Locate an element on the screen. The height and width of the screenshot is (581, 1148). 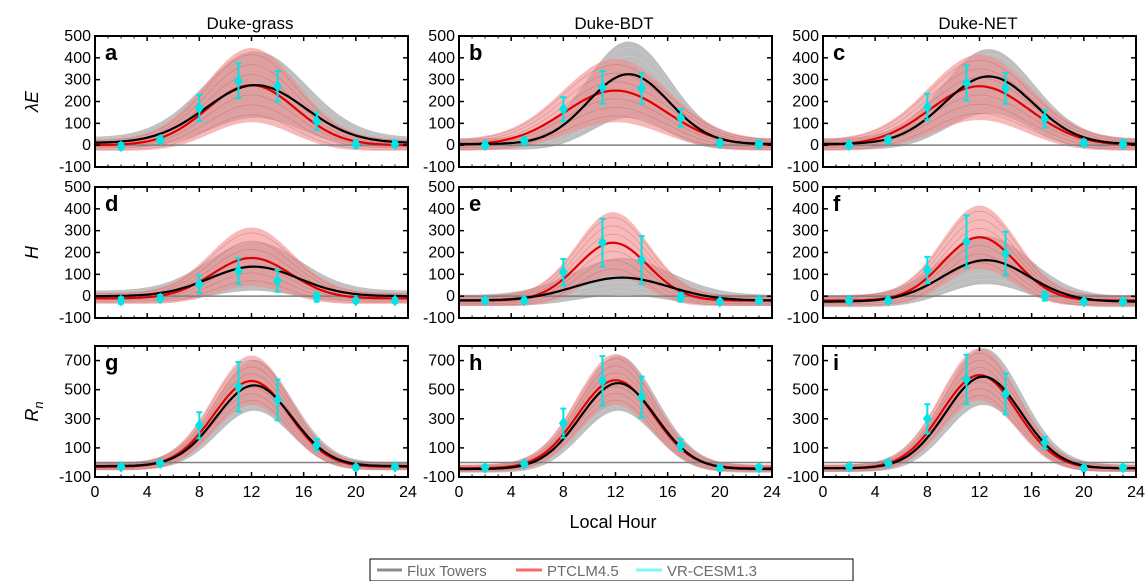
x-tick-label: 16 is located at coordinates (668, 492).